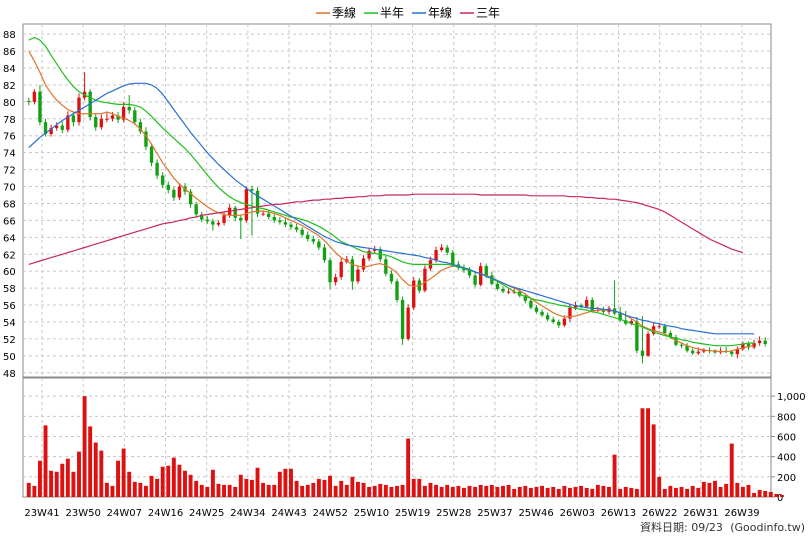  Describe the element at coordinates (9, 171) in the screenshot. I see `price-tick-label: 72` at that location.